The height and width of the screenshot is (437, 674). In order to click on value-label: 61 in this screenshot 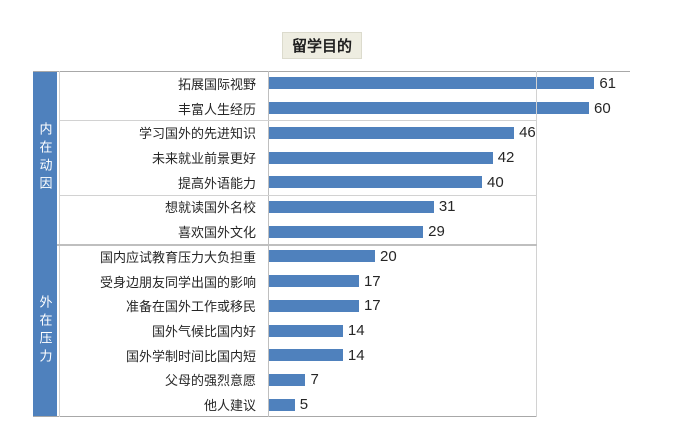, I will do `click(608, 83)`.